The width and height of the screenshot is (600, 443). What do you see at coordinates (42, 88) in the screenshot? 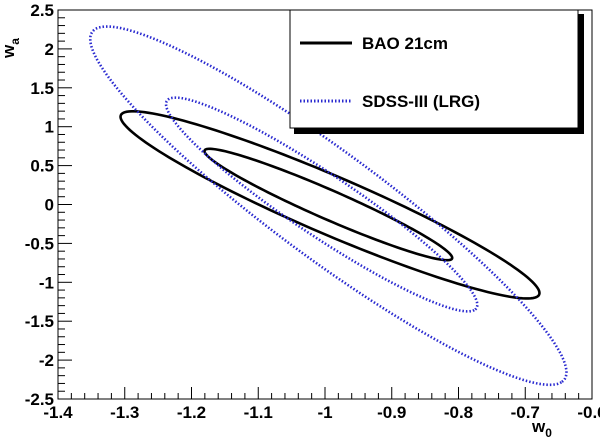
I see `y-tick-label: 1.5` at bounding box center [42, 88].